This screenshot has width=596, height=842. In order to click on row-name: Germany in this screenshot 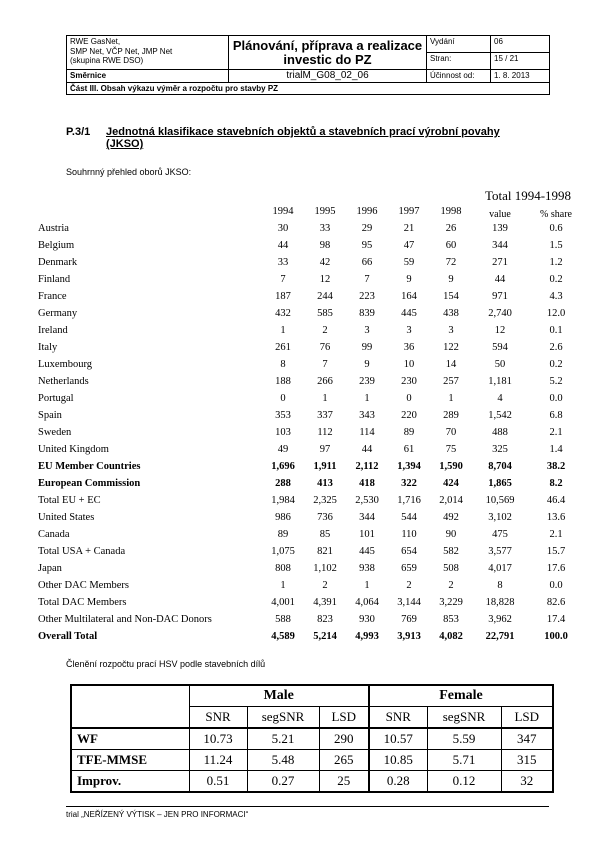, I will do `click(58, 313)`.